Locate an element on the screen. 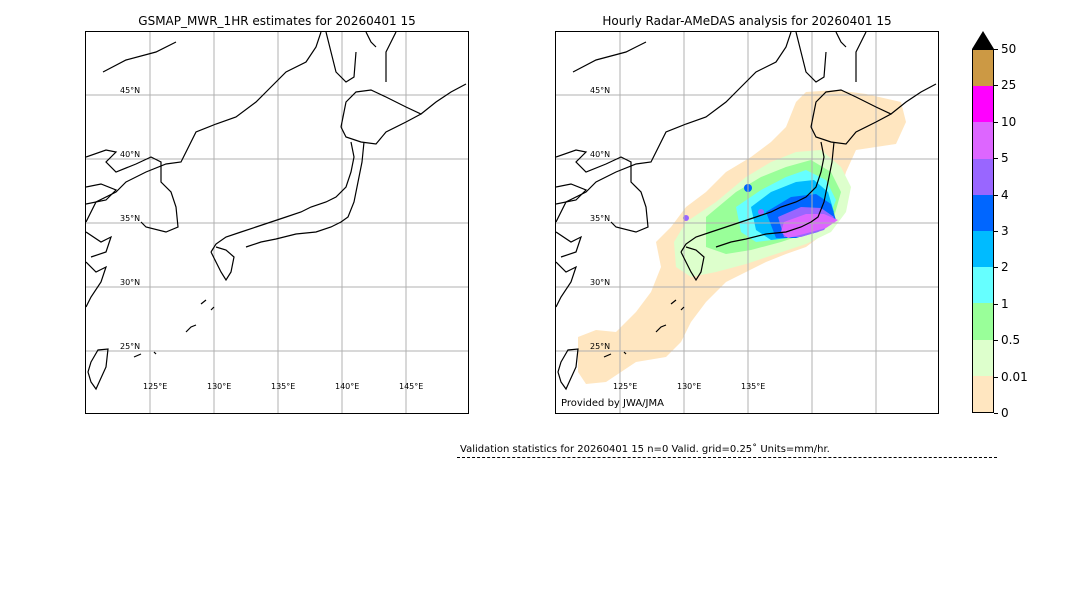 The width and height of the screenshot is (1080, 612). colorbar-tick: 1 is located at coordinates (1001, 304).